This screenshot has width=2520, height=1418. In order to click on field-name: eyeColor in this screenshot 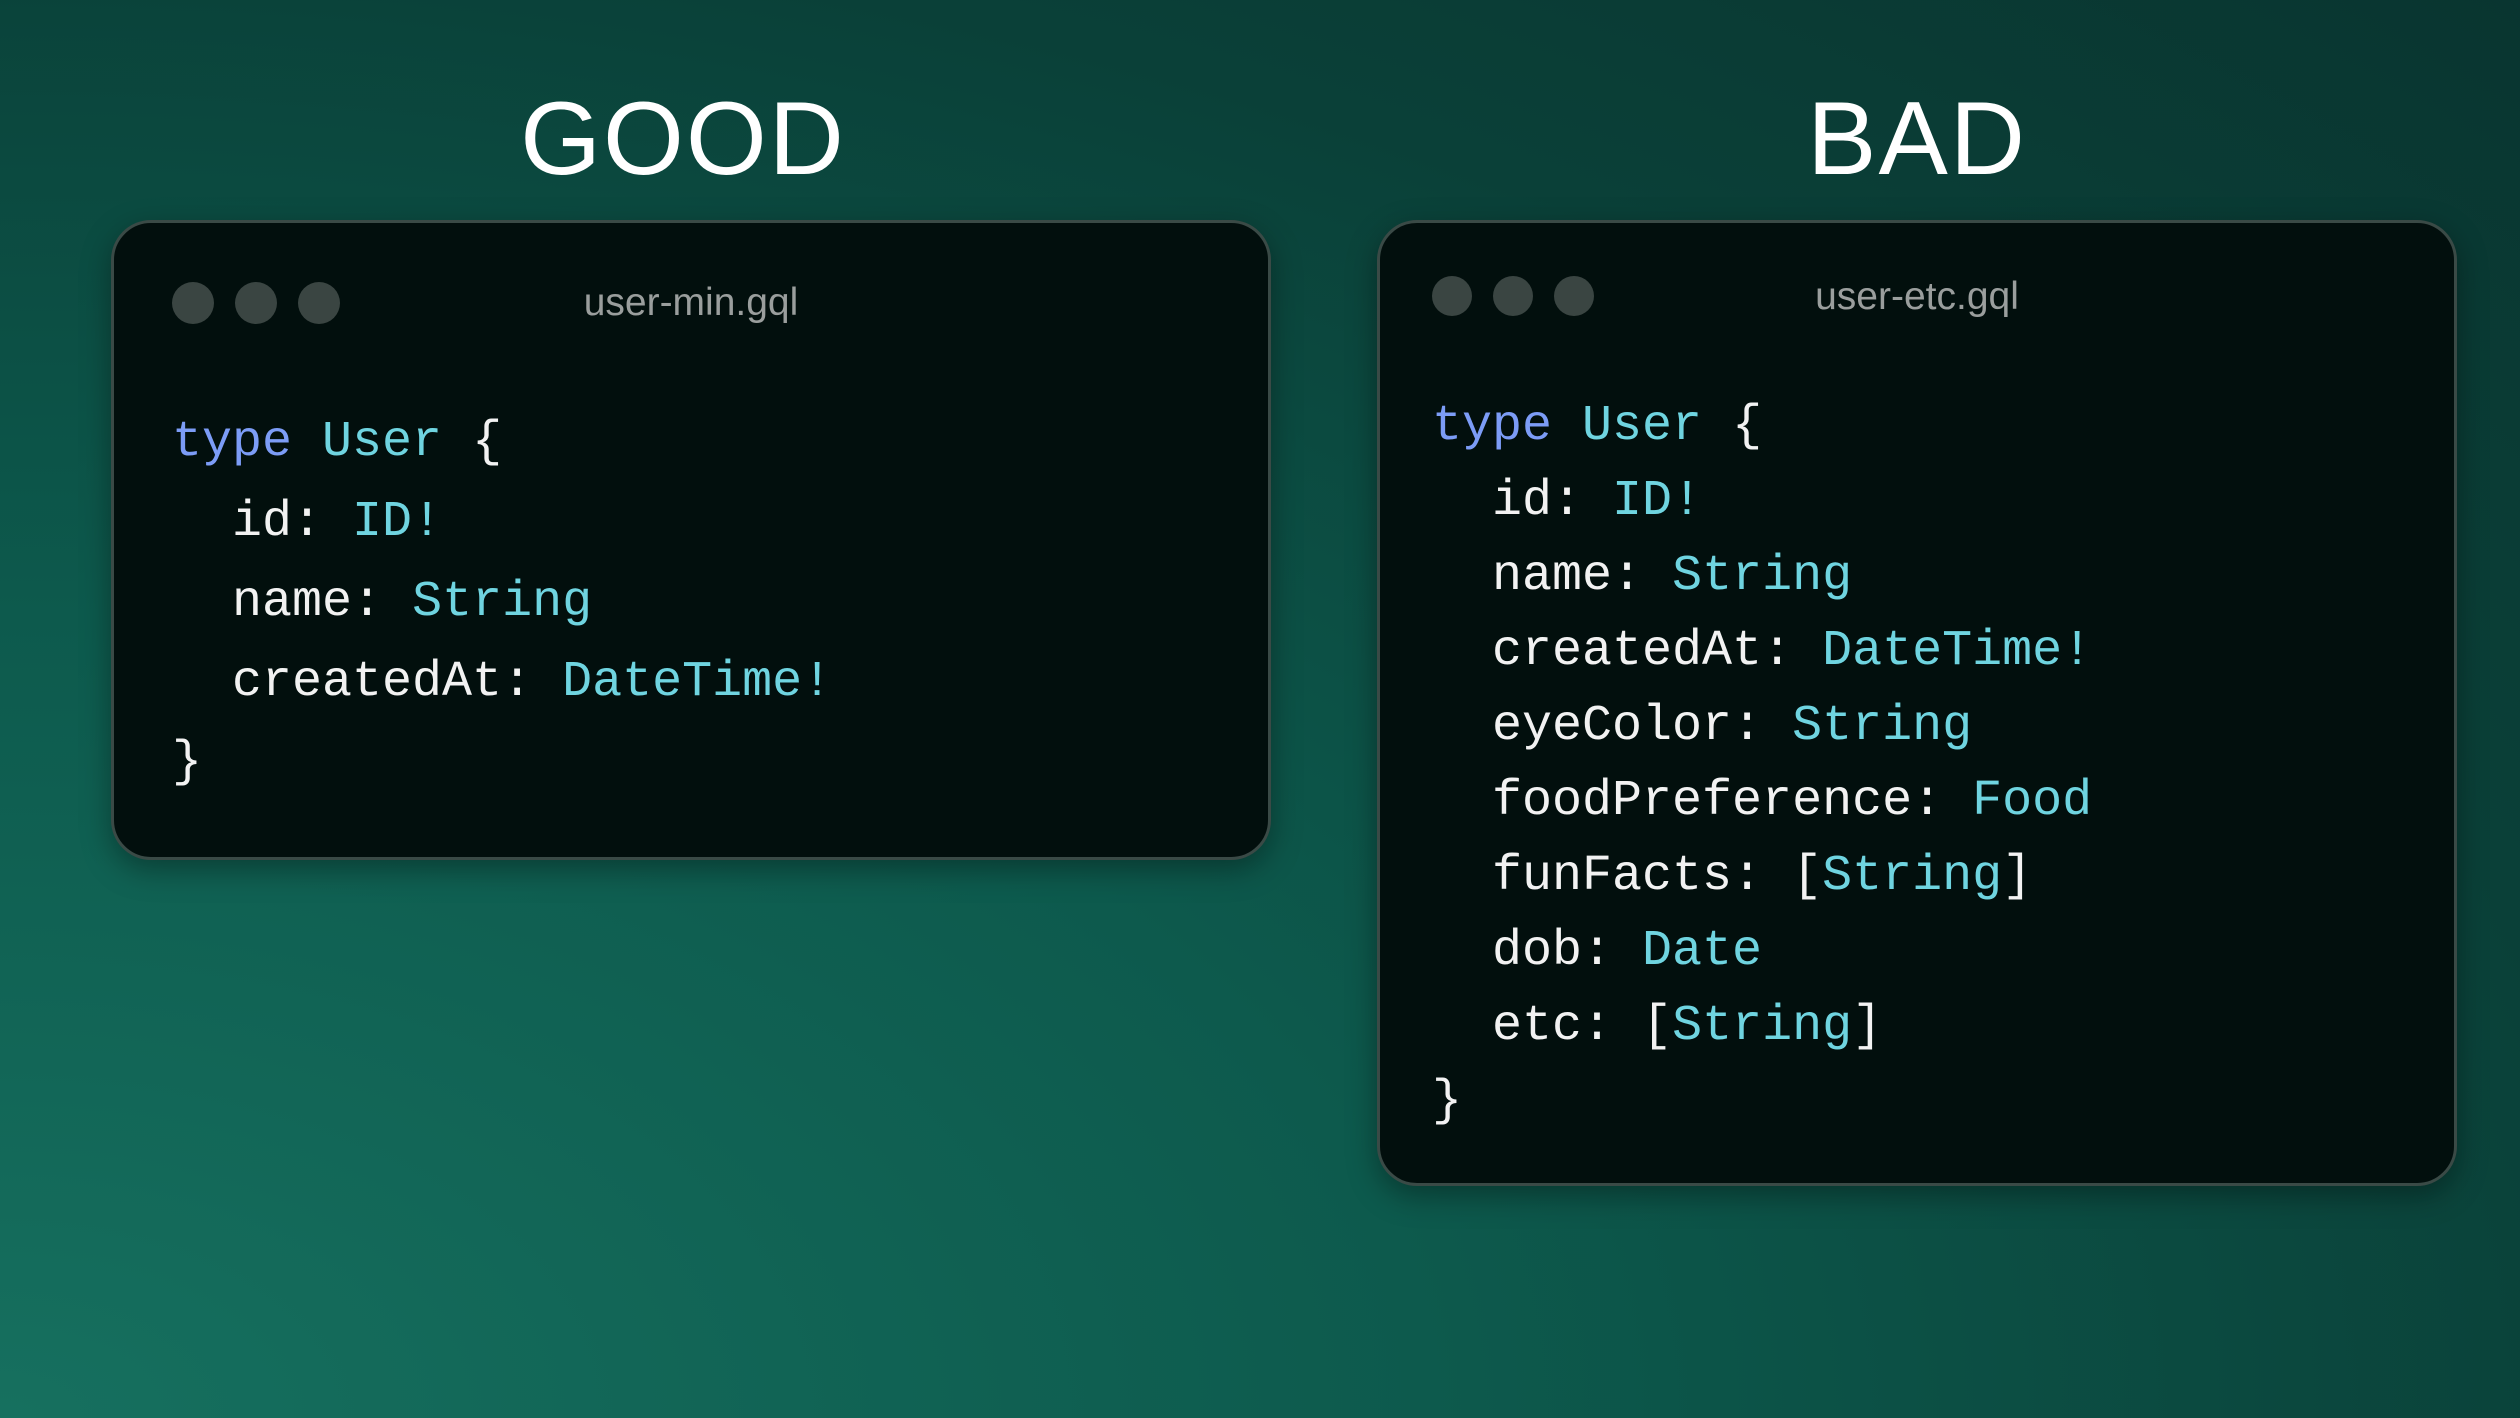, I will do `click(1612, 726)`.